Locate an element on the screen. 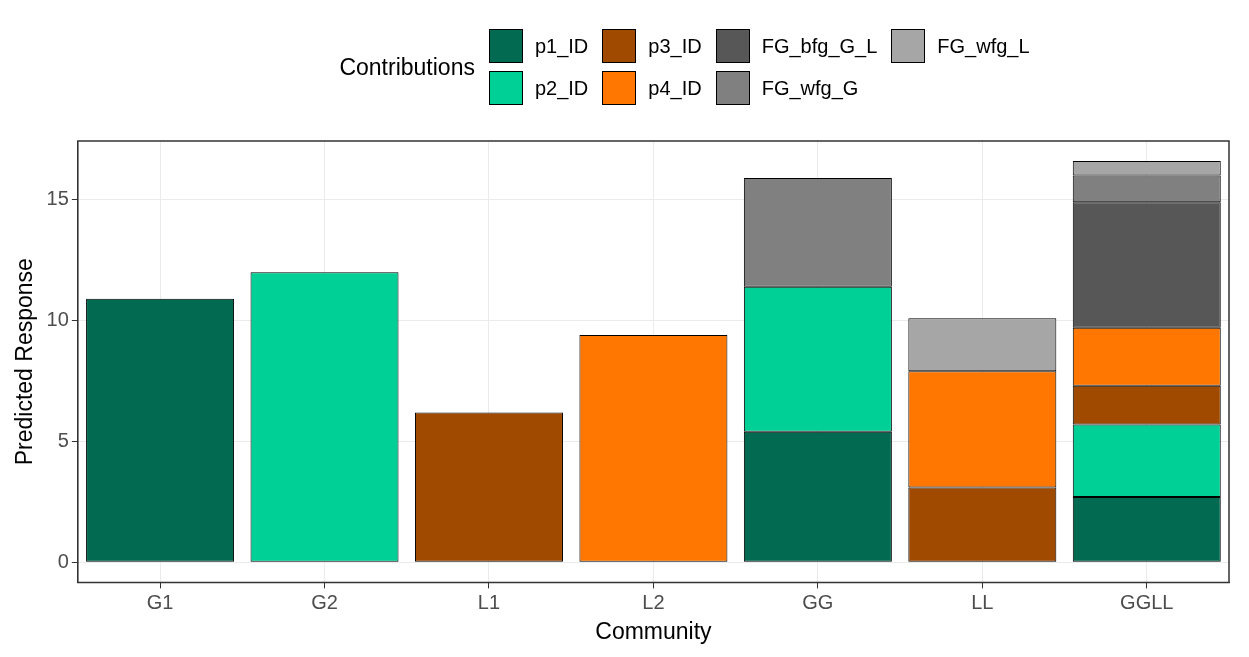 Image resolution: width=1249 pixels, height=657 pixels. x-tick-label: LL is located at coordinates (982, 601).